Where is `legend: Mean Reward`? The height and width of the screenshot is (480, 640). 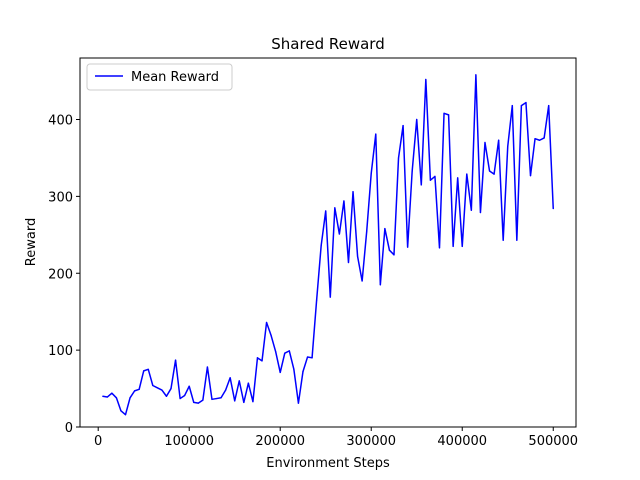 legend: Mean Reward is located at coordinates (159, 77).